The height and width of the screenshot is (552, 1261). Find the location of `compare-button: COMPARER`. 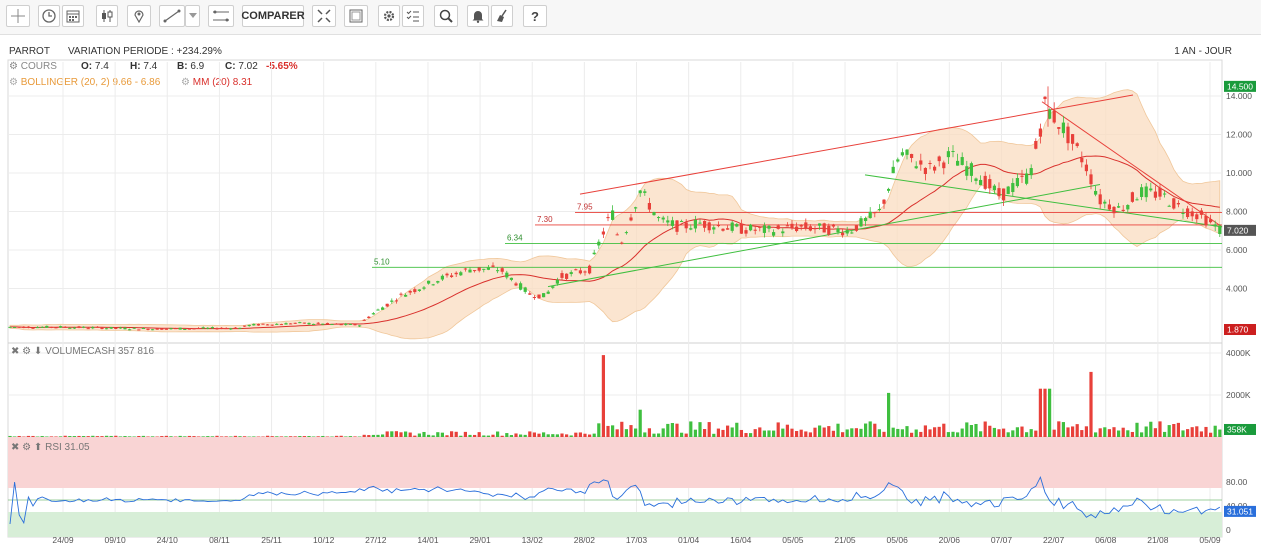

compare-button: COMPARER is located at coordinates (273, 16).